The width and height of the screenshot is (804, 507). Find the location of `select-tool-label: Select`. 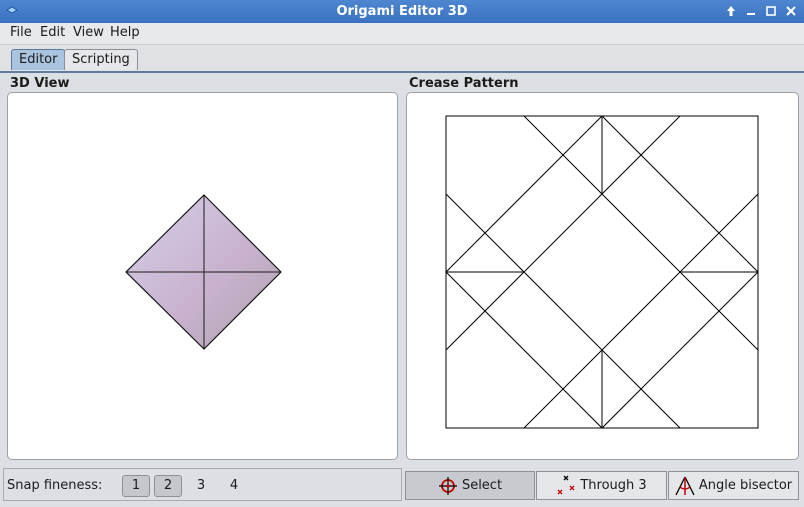

select-tool-label: Select is located at coordinates (482, 485).